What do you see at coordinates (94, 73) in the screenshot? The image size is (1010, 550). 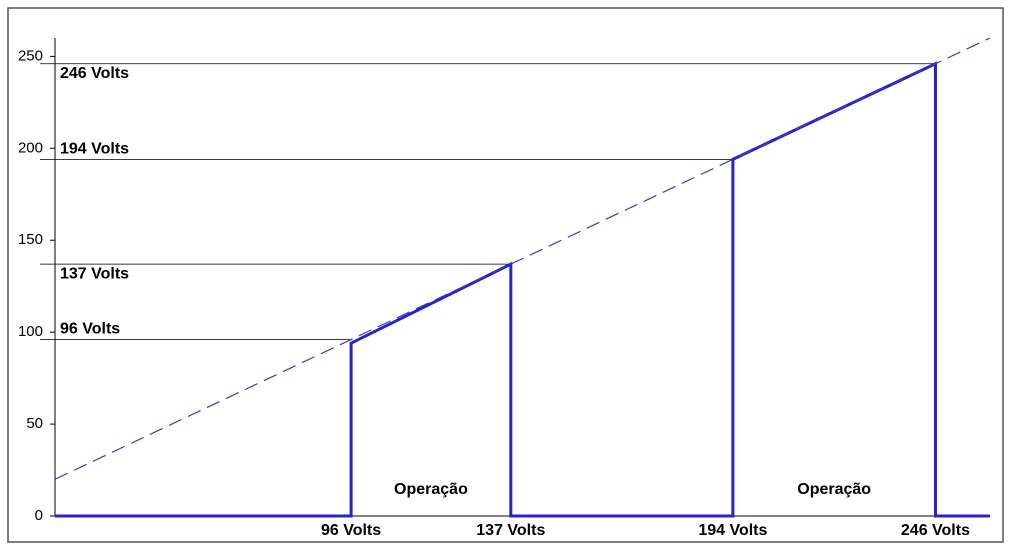 I see `reference-label: 246 Volts` at bounding box center [94, 73].